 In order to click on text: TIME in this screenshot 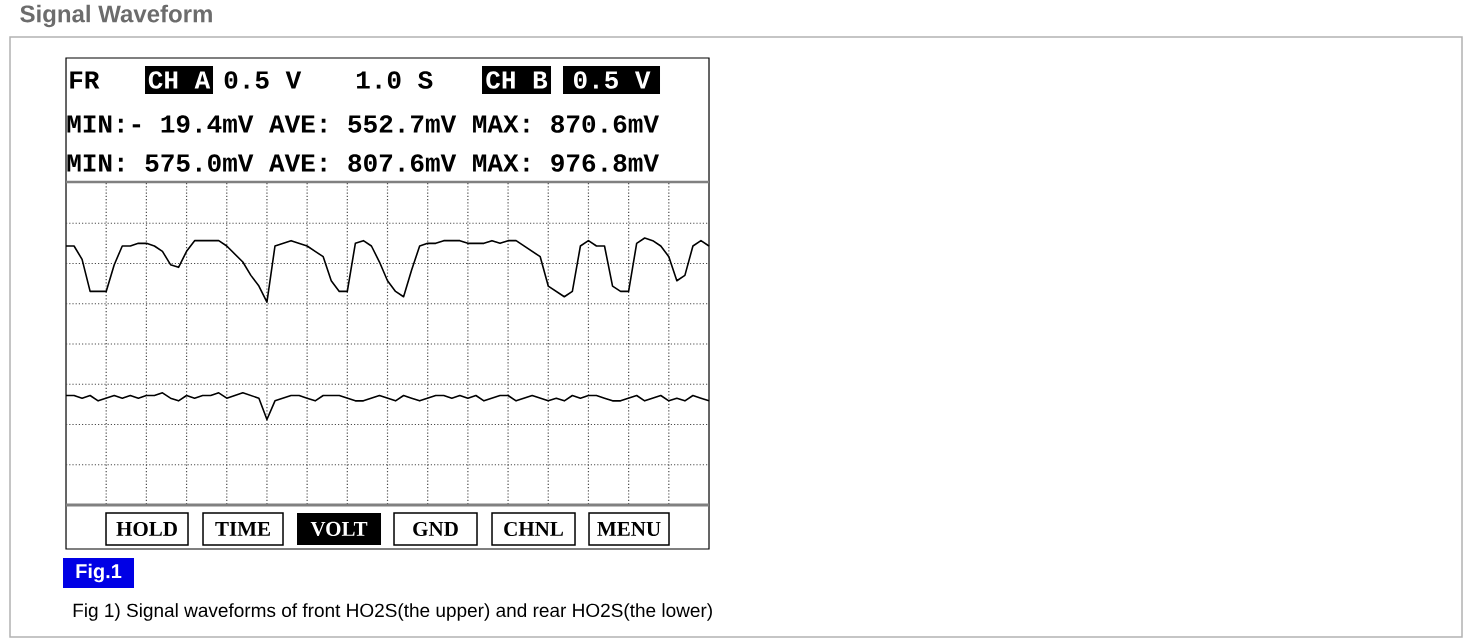, I will do `click(242, 529)`.